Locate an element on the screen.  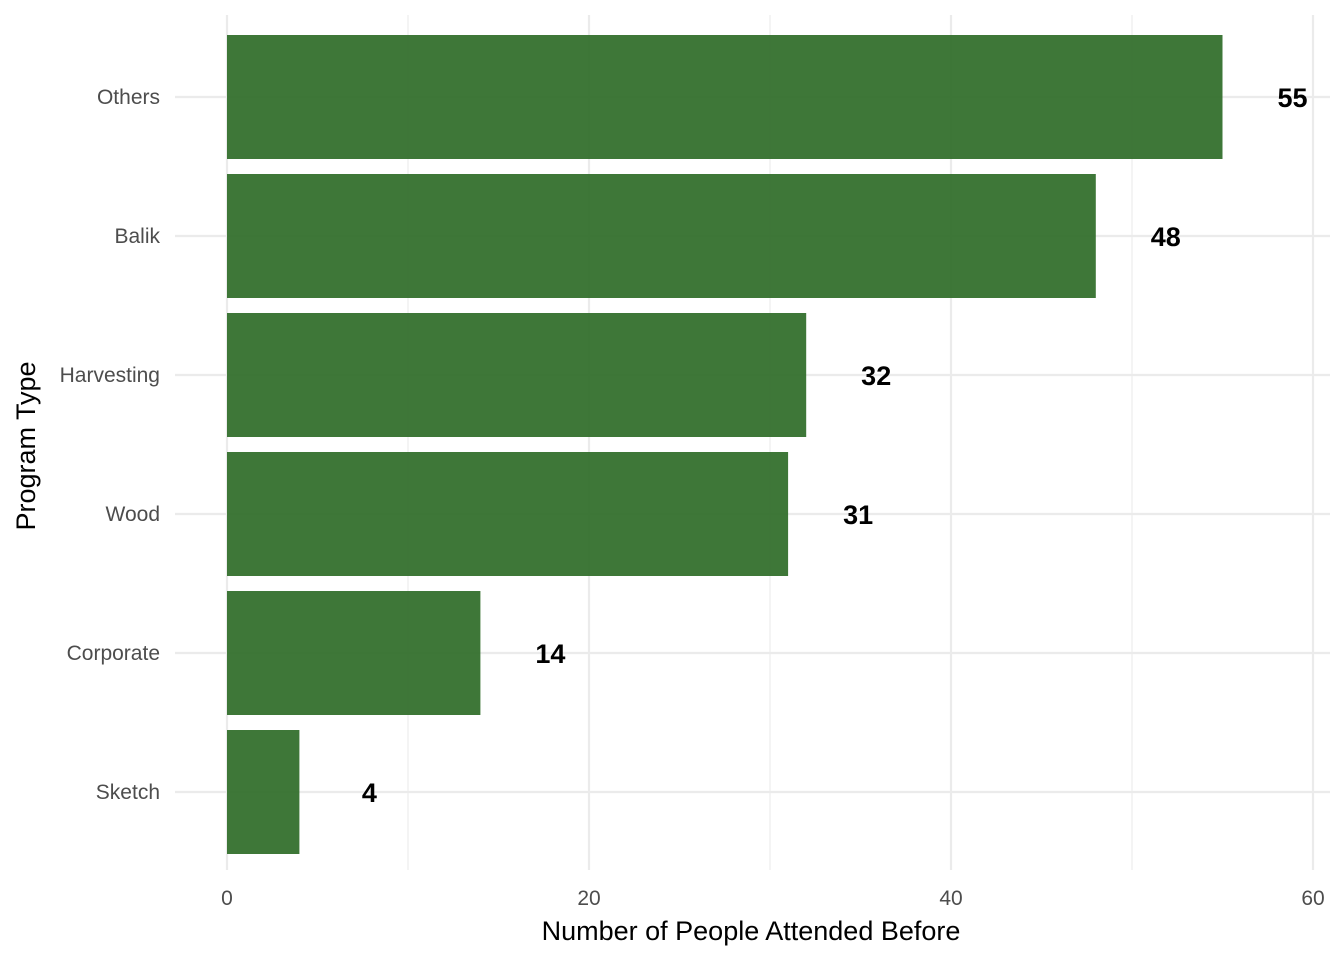
data-label: 32 is located at coordinates (876, 376).